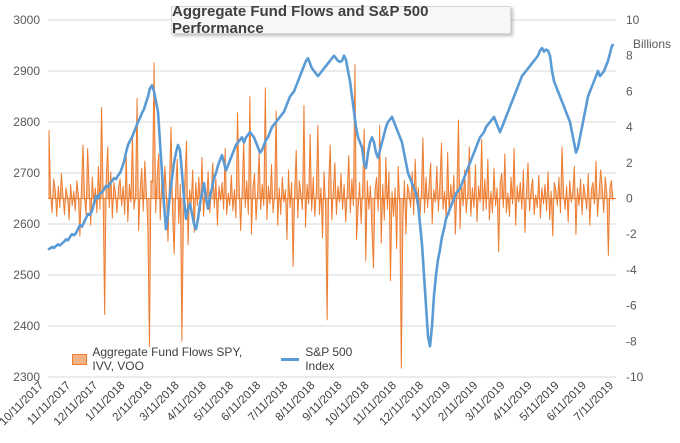 This screenshot has height=443, width=680. I want to click on left-tick-label: 2300, so click(26, 377).